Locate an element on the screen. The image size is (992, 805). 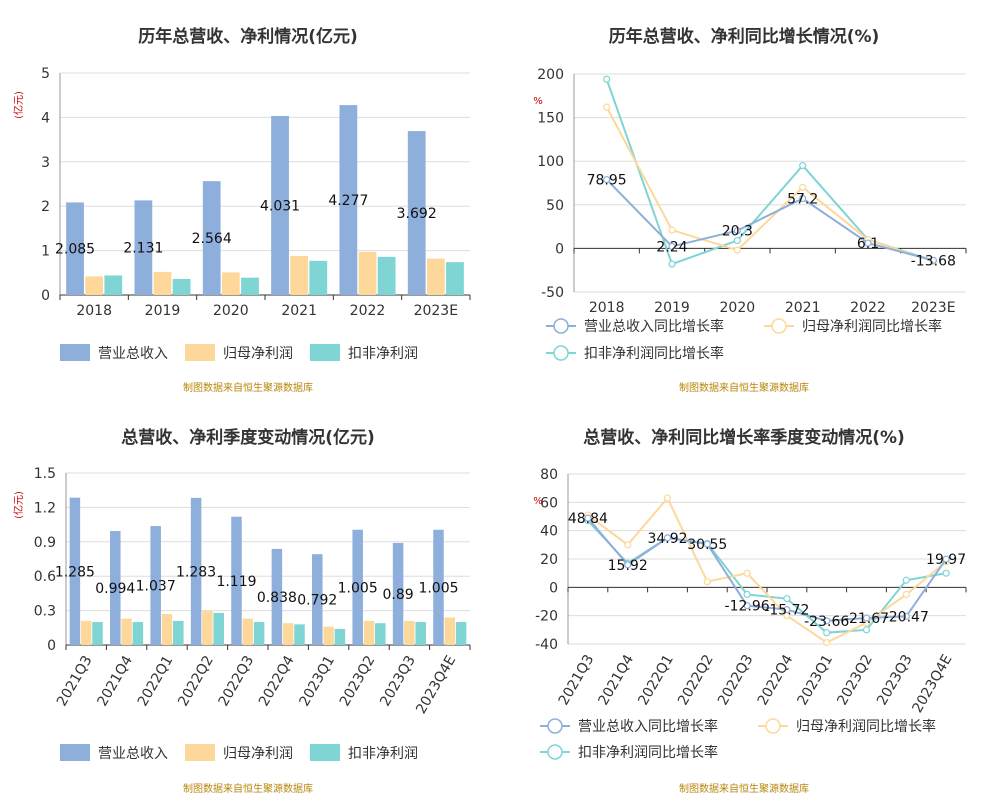
x-tick-label: 2022Q1 is located at coordinates (656, 680).